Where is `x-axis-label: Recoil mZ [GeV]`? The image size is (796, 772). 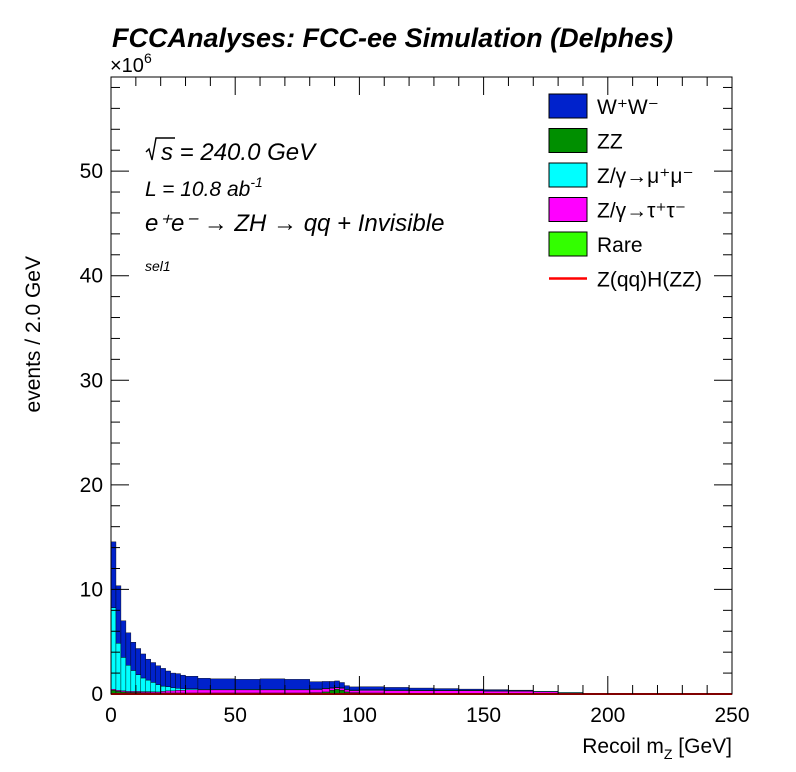
x-axis-label: Recoil mZ [GeV] is located at coordinates (657, 748).